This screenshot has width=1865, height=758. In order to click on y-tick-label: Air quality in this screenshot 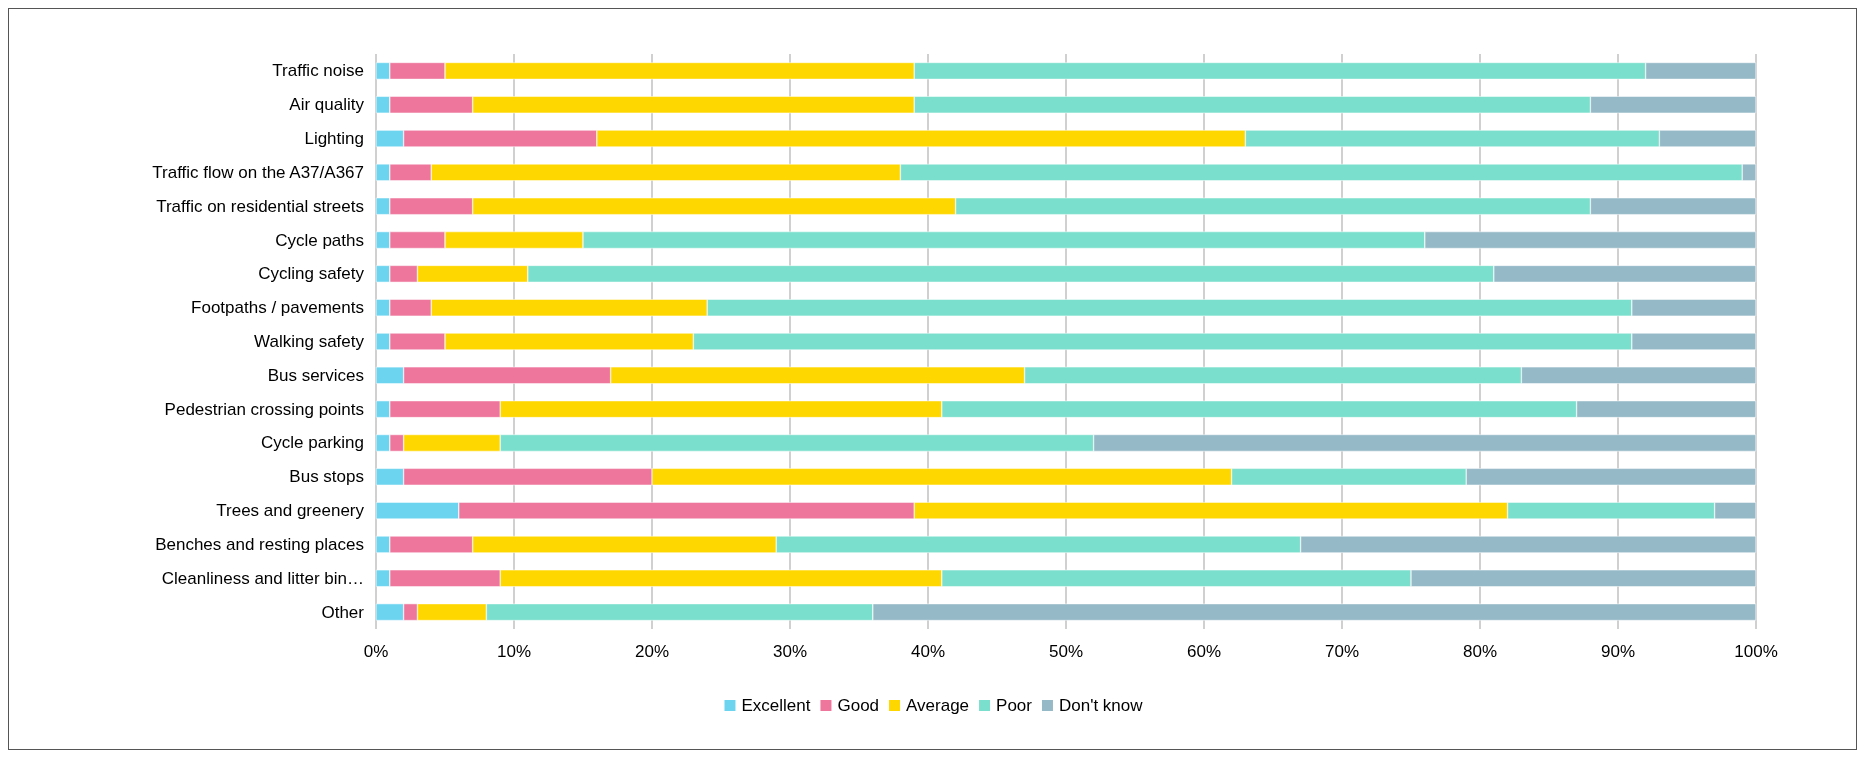, I will do `click(327, 105)`.